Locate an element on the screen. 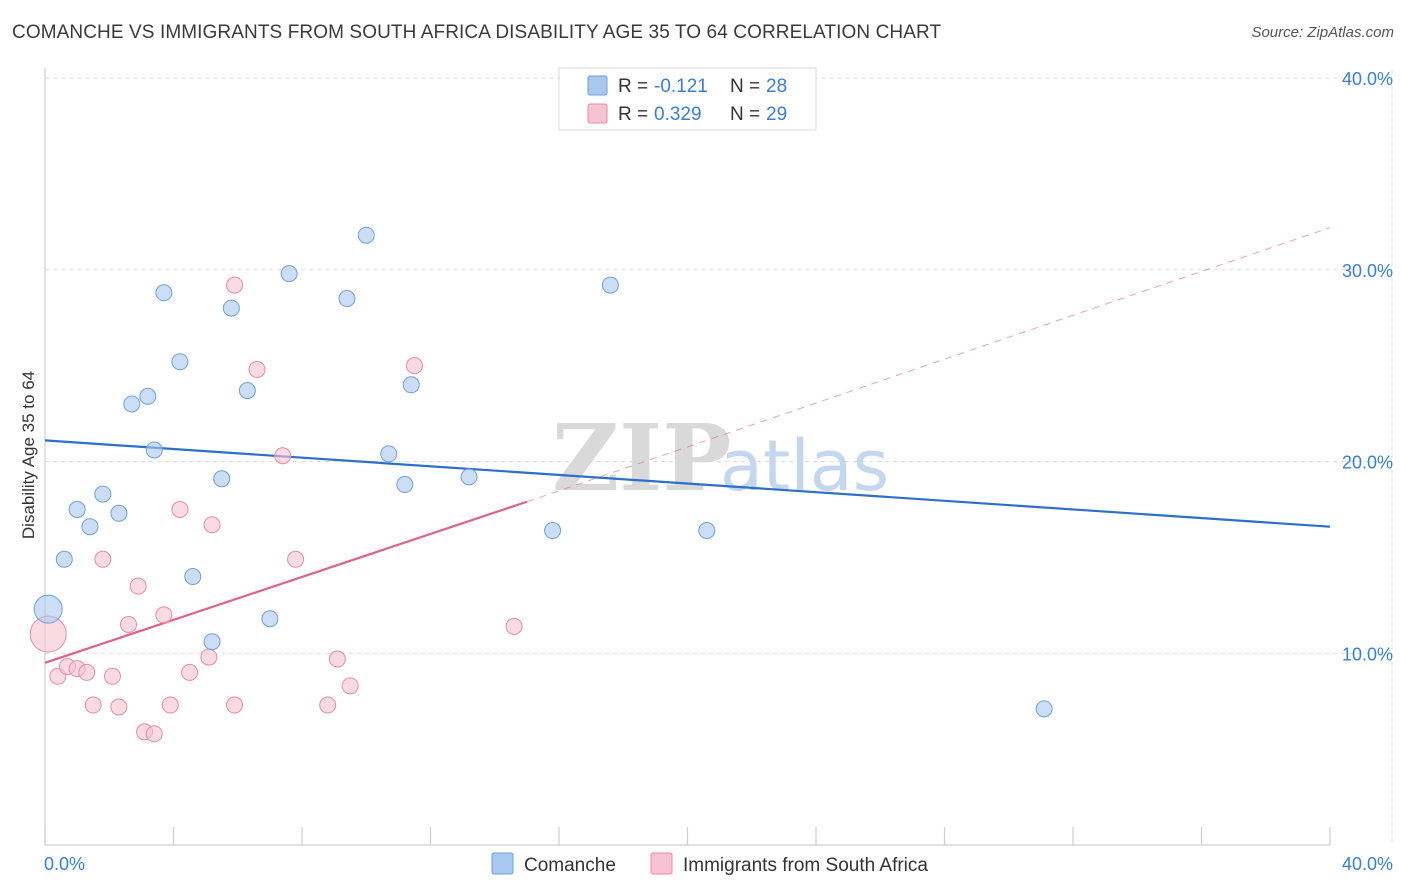 This screenshot has height=892, width=1406. legend-r-label-south-africa: R = is located at coordinates (633, 114).